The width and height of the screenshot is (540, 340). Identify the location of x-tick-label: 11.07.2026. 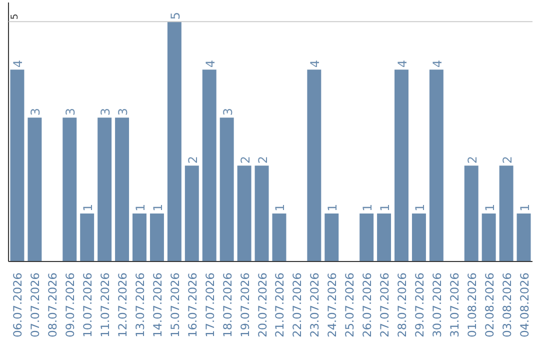
(105, 305).